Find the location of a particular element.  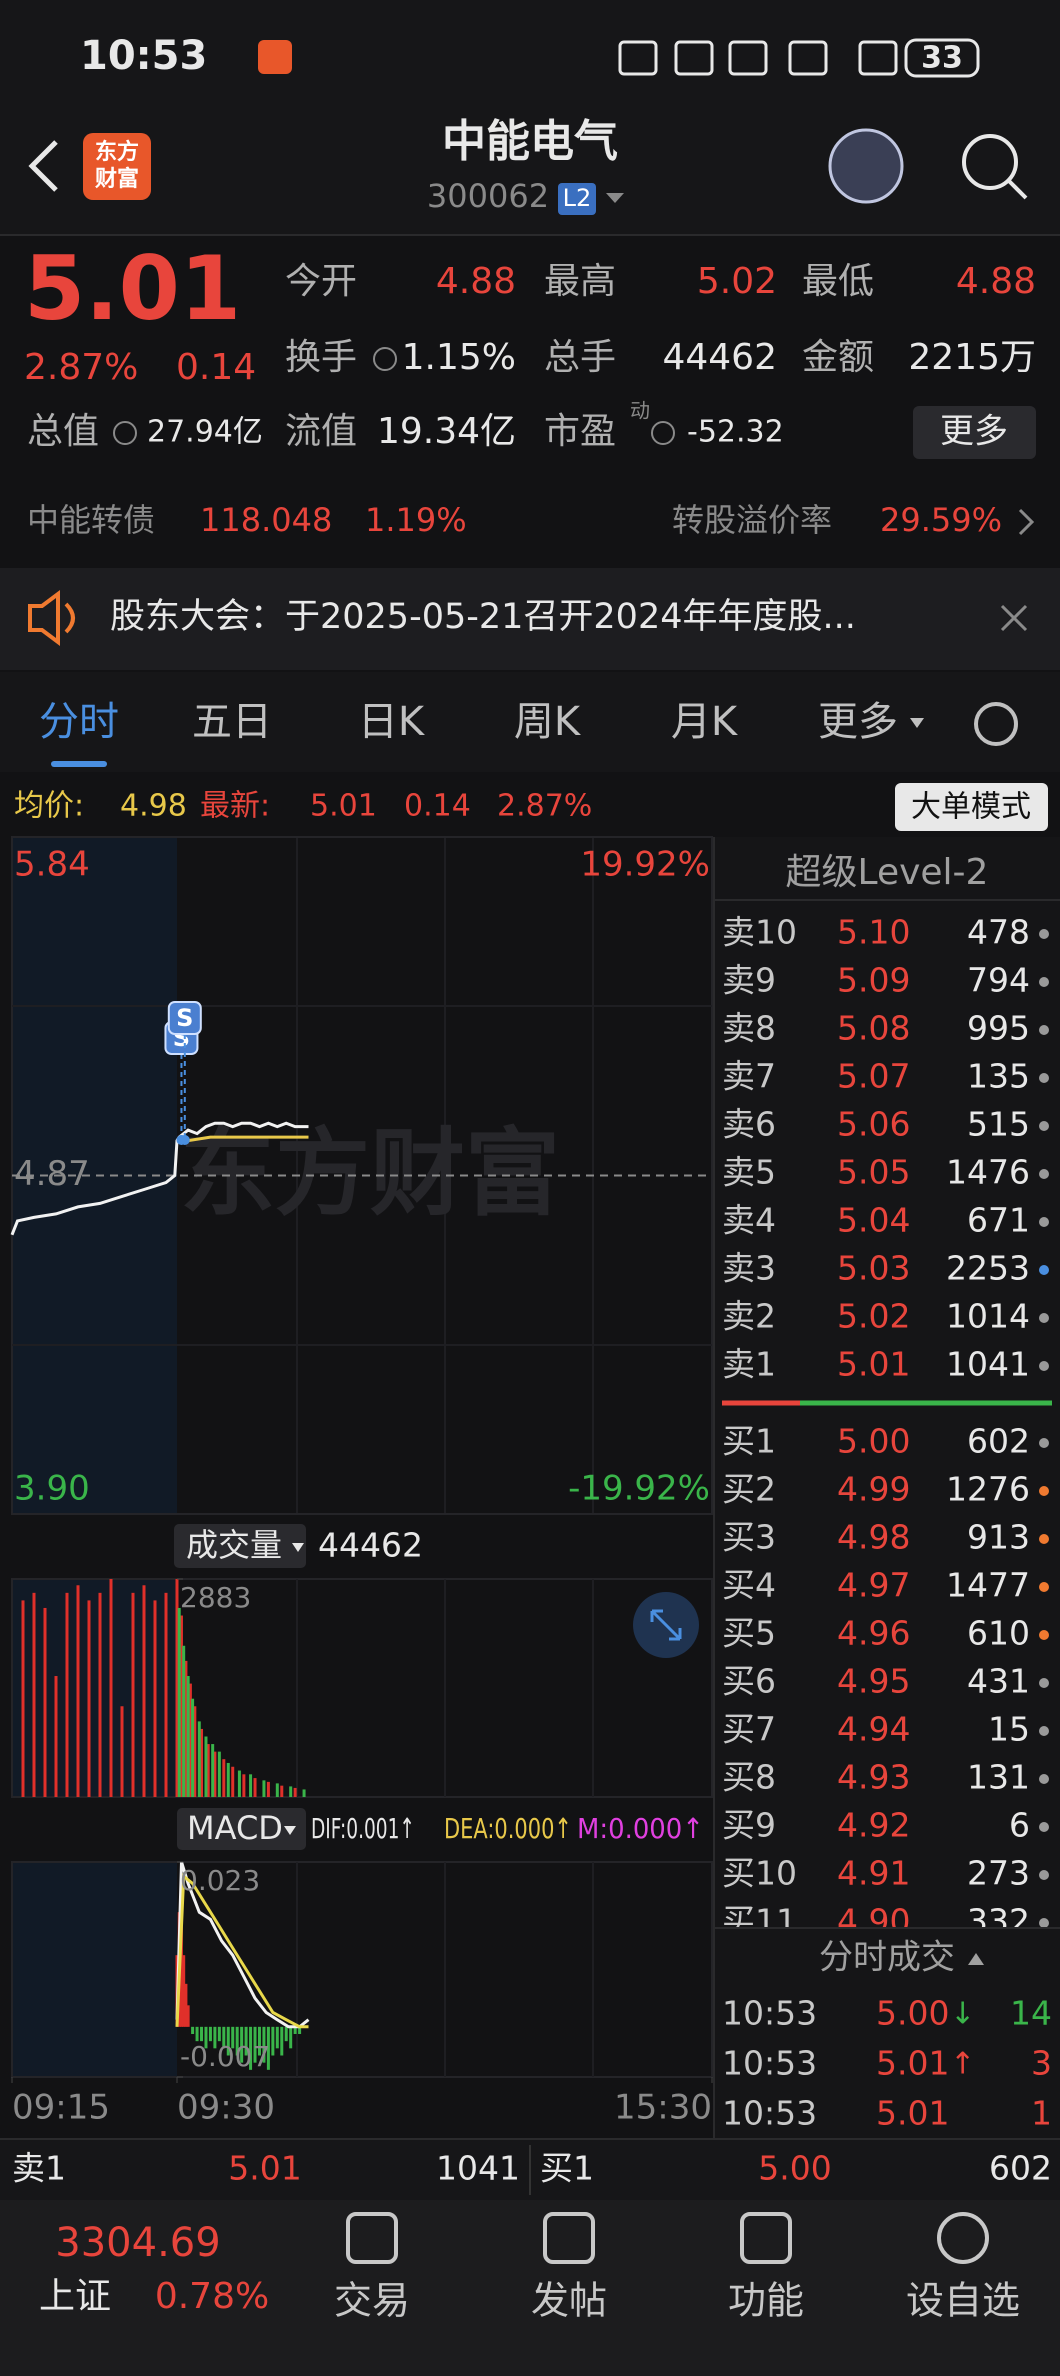

signal-icon is located at coordinates (638, 58).